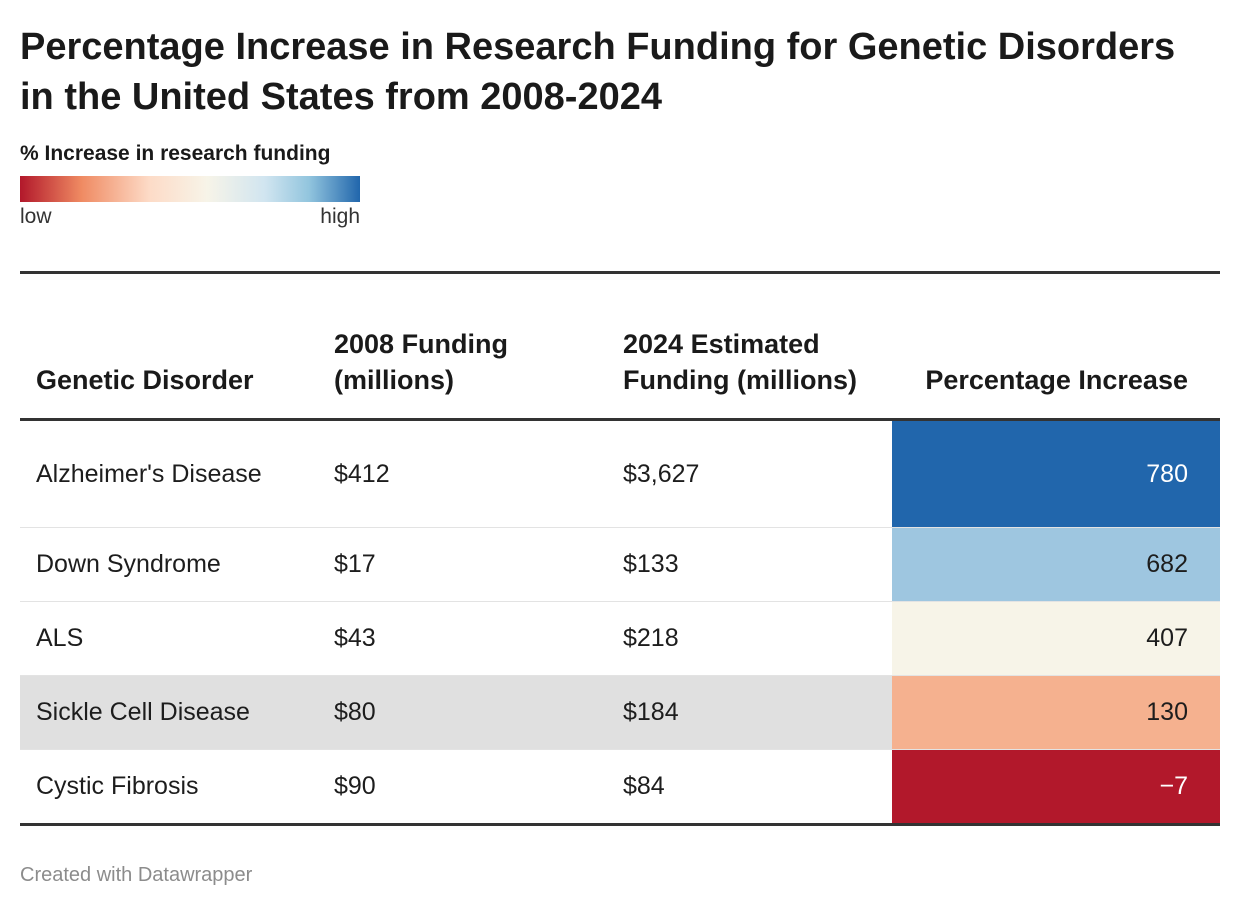  What do you see at coordinates (1056, 473) in the screenshot?
I see `cell-percentage-increase: 780` at bounding box center [1056, 473].